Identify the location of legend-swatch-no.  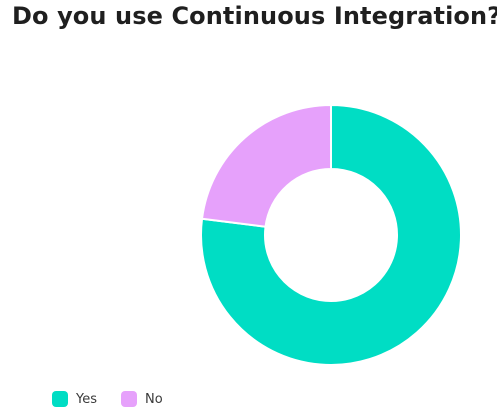
(129, 399).